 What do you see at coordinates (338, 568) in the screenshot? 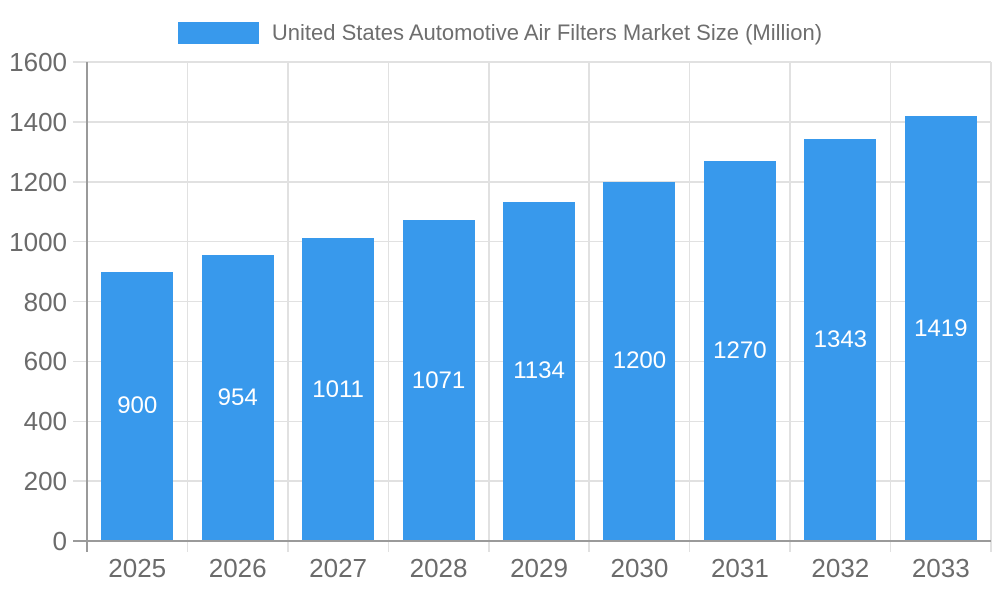
I see `x-axis-tick-label: 2027` at bounding box center [338, 568].